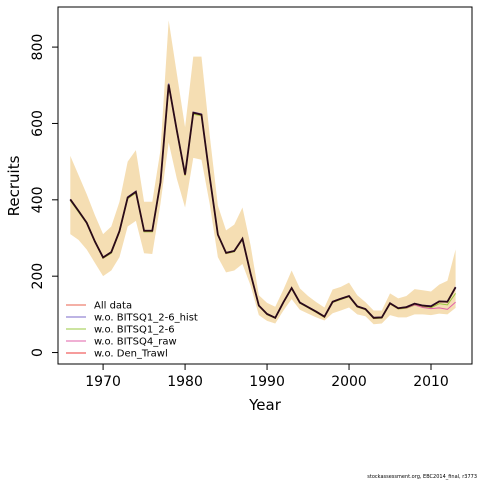  I want to click on x-tick-label-2000: 2000, so click(349, 382).